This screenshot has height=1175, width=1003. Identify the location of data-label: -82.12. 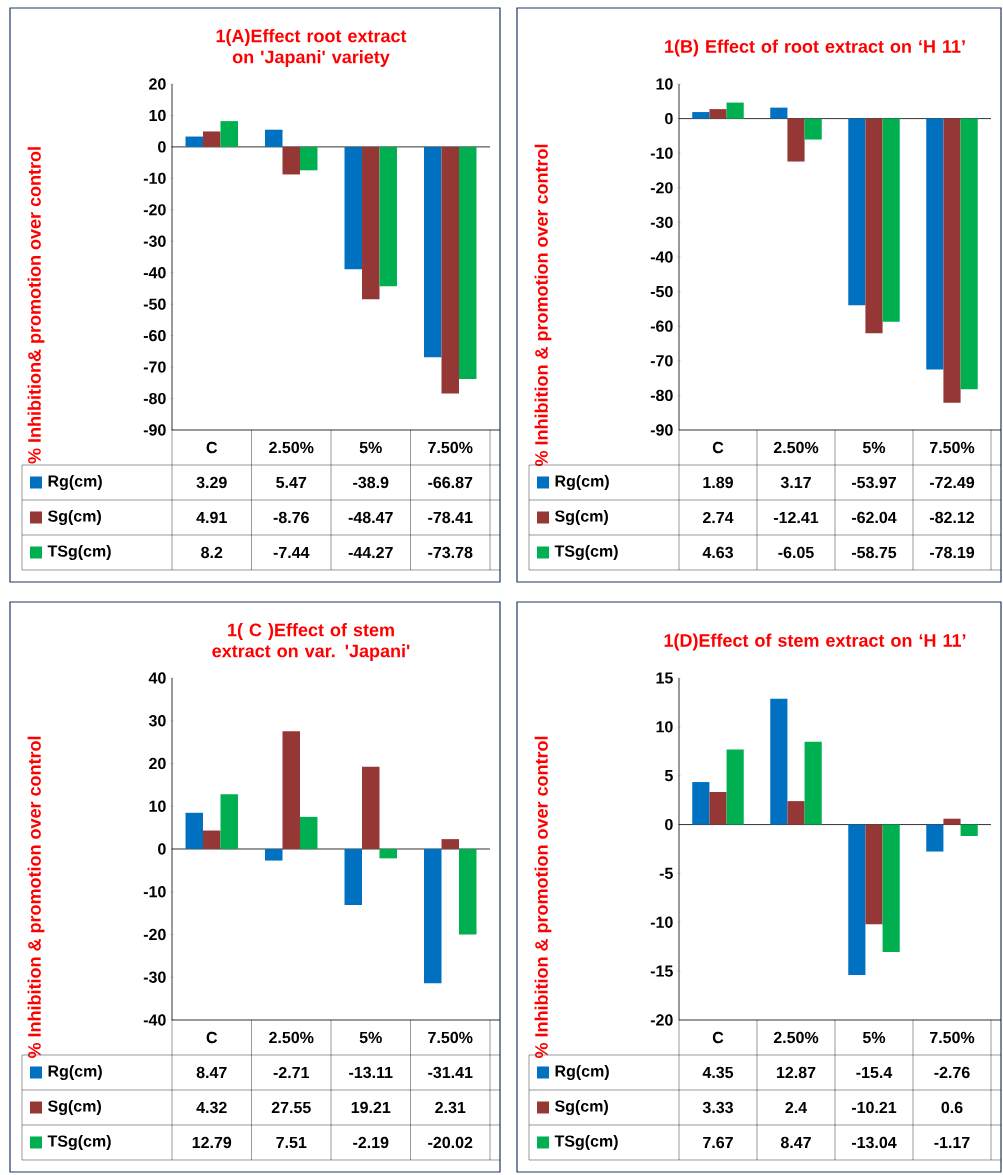
(952, 517).